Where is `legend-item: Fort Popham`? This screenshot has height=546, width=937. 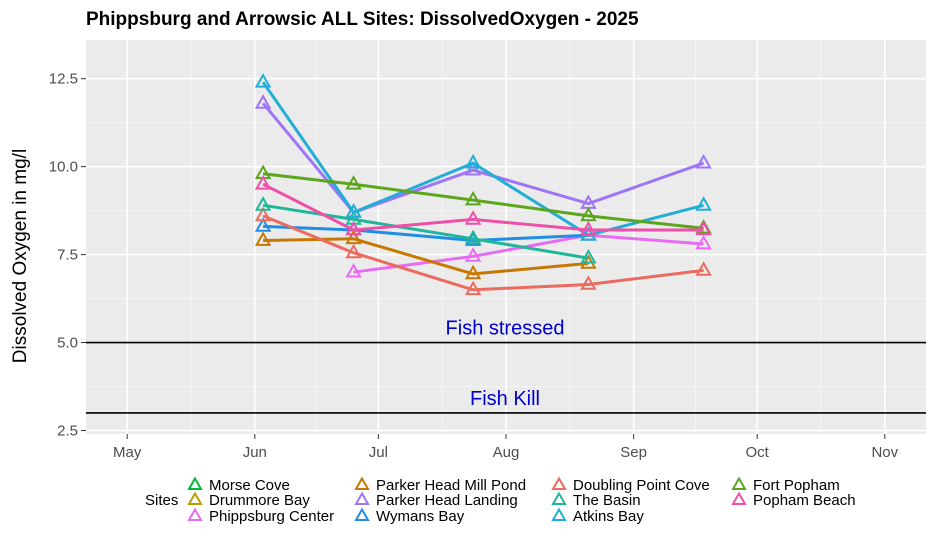 legend-item: Fort Popham is located at coordinates (785, 485).